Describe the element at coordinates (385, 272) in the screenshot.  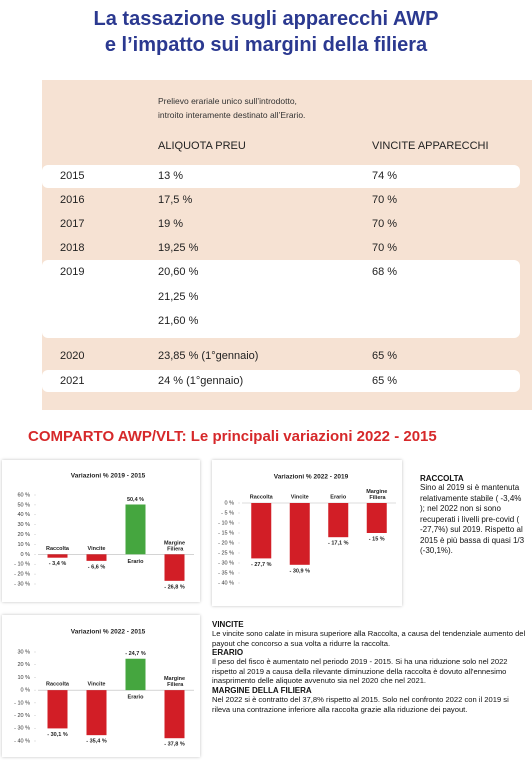
I see `table-cell: 68 %` at that location.